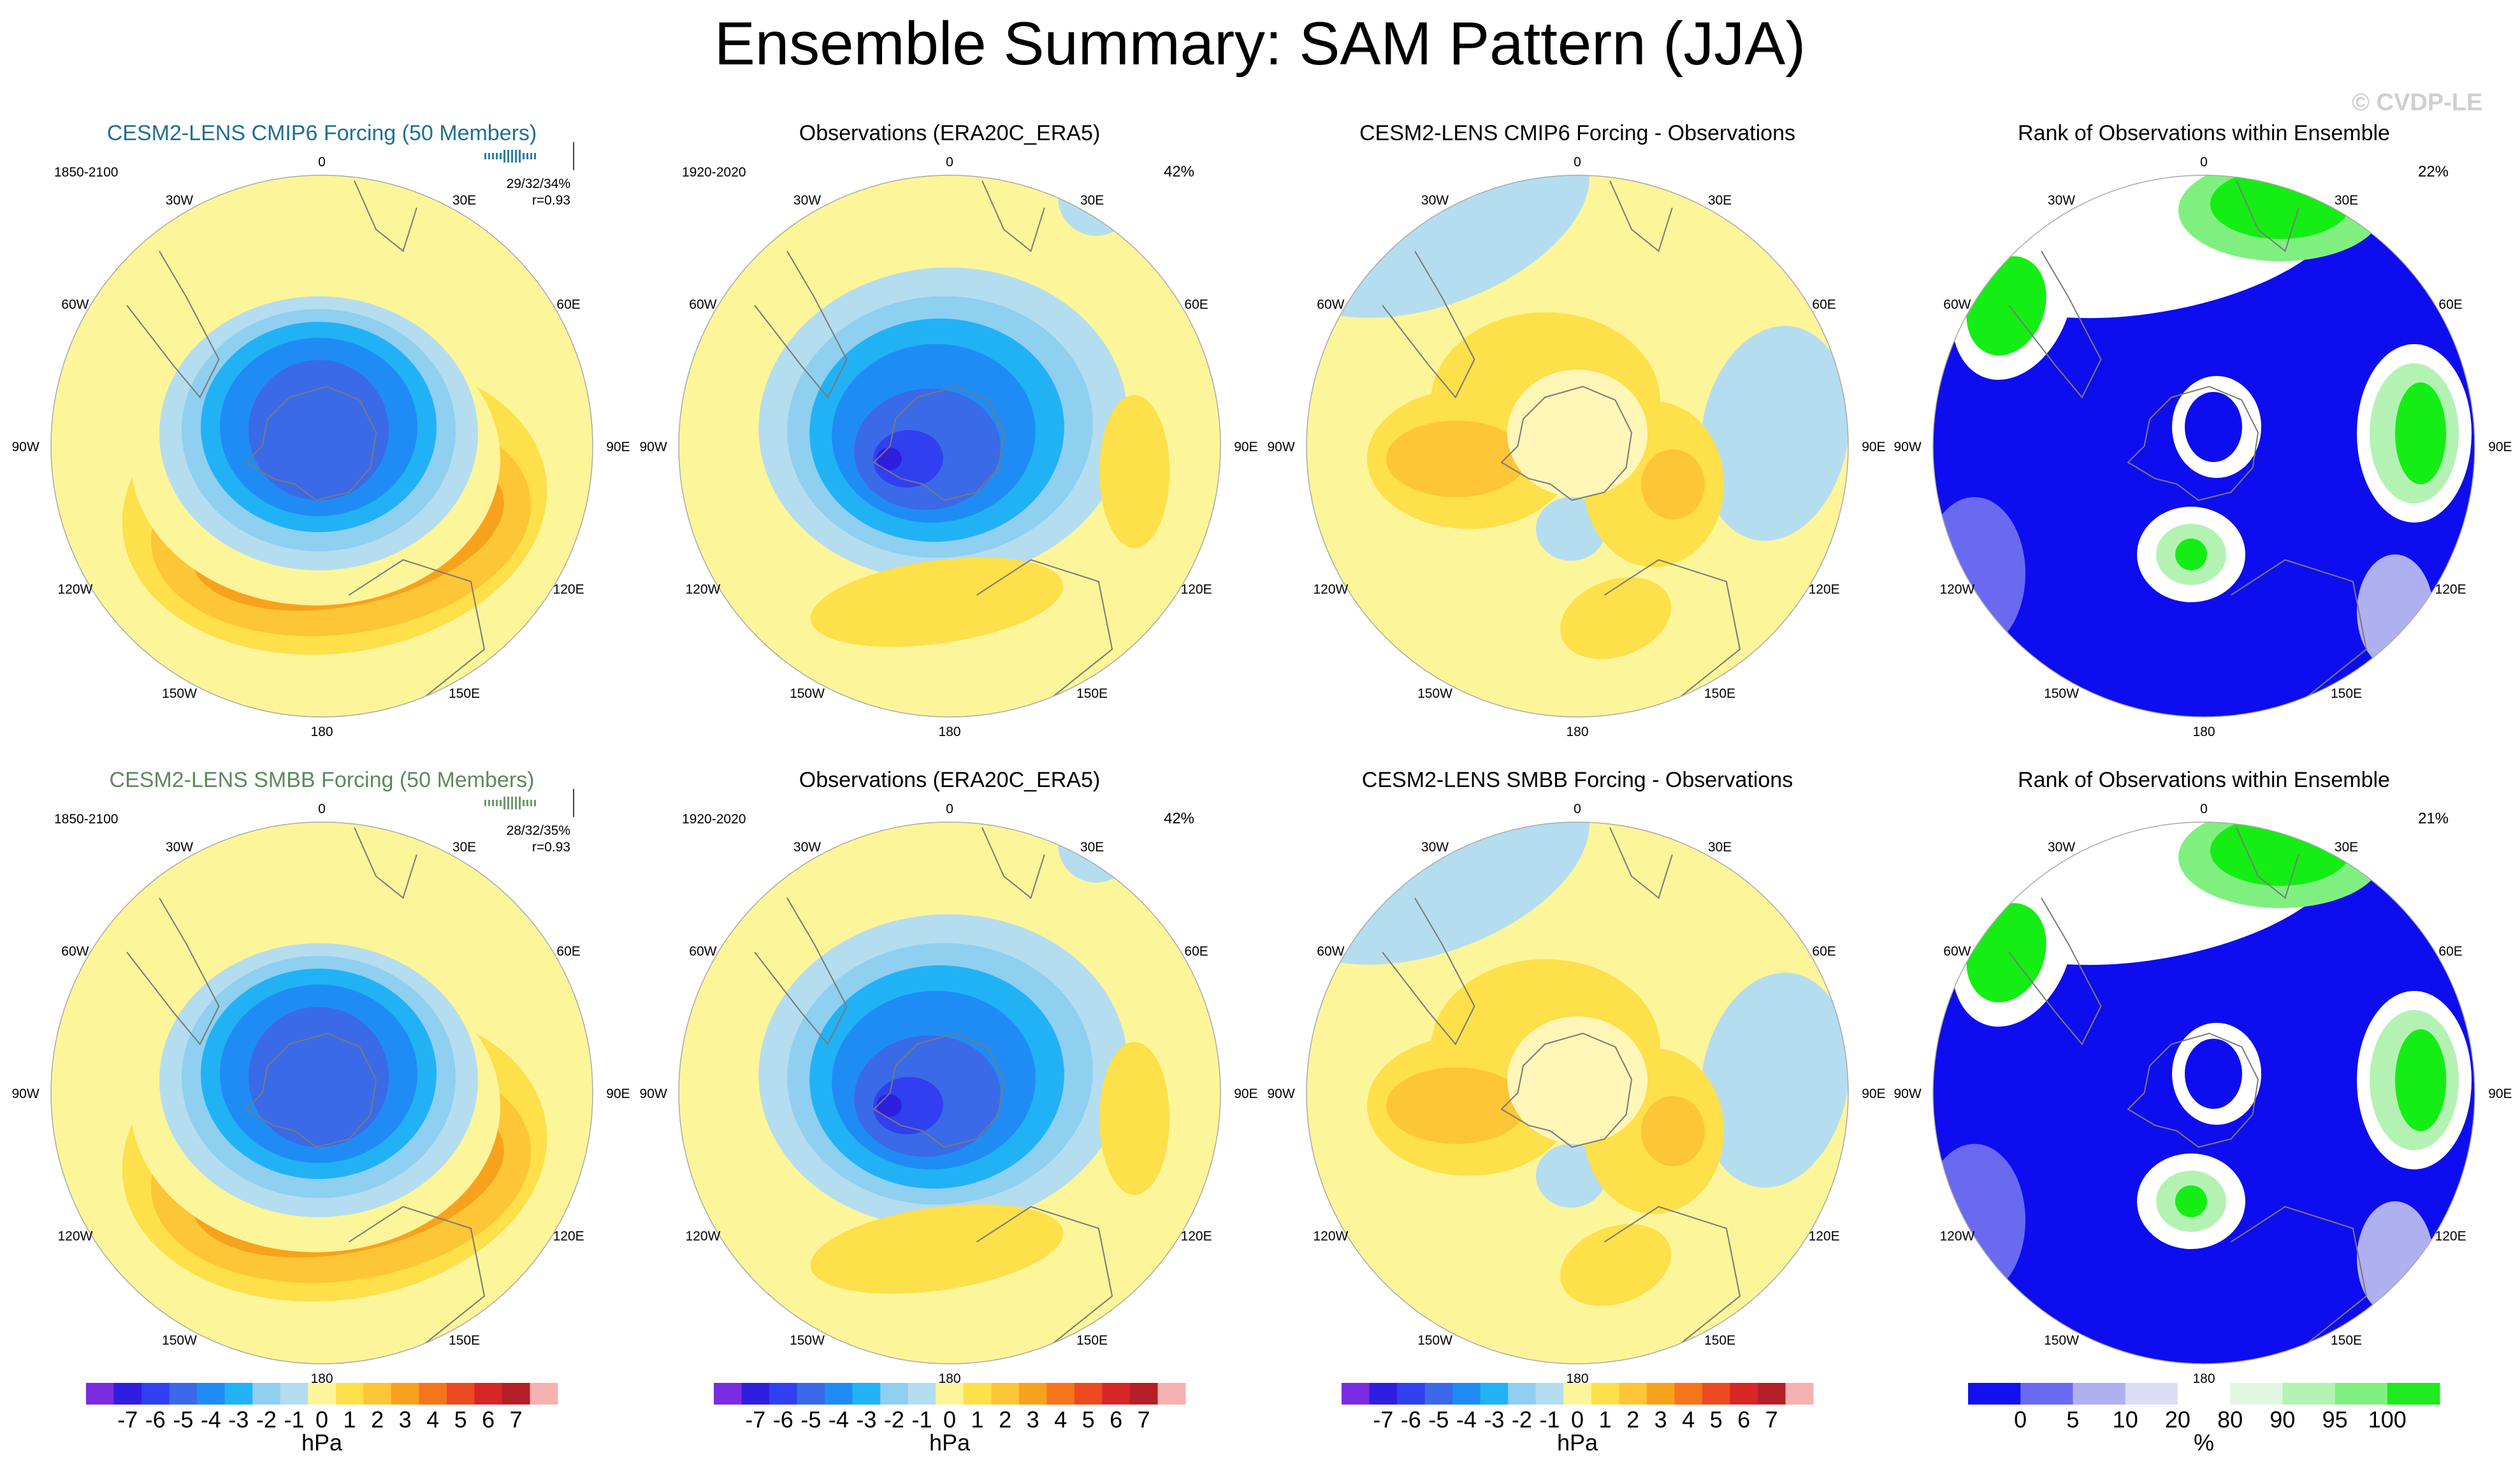  I want to click on panel-title: CESM2-LENS CMIP6 Forcing (50 Members), so click(322, 133).